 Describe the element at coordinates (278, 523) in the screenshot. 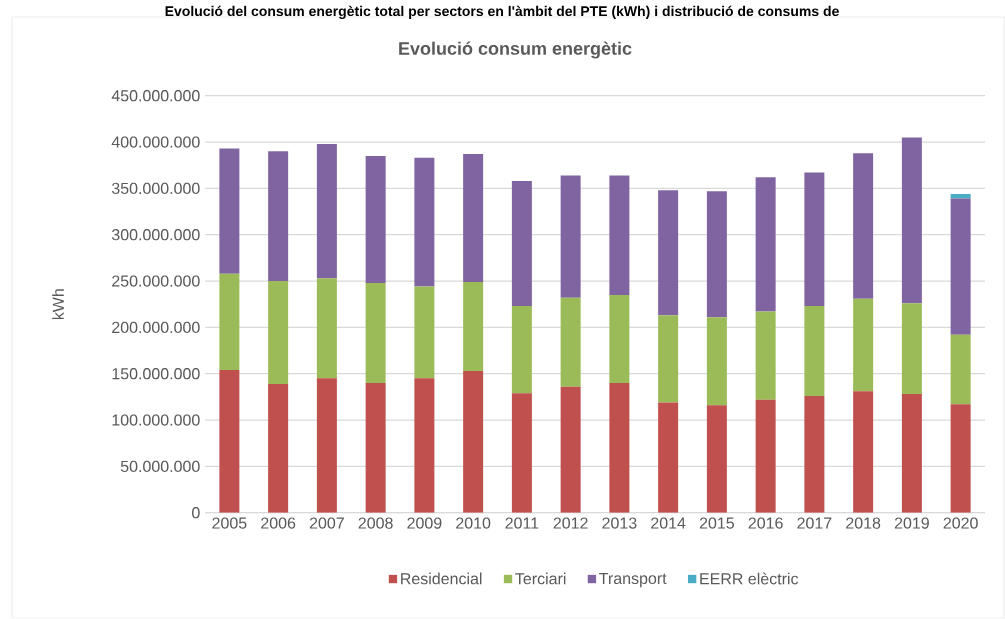

I see `x-tick-label: 2006` at that location.